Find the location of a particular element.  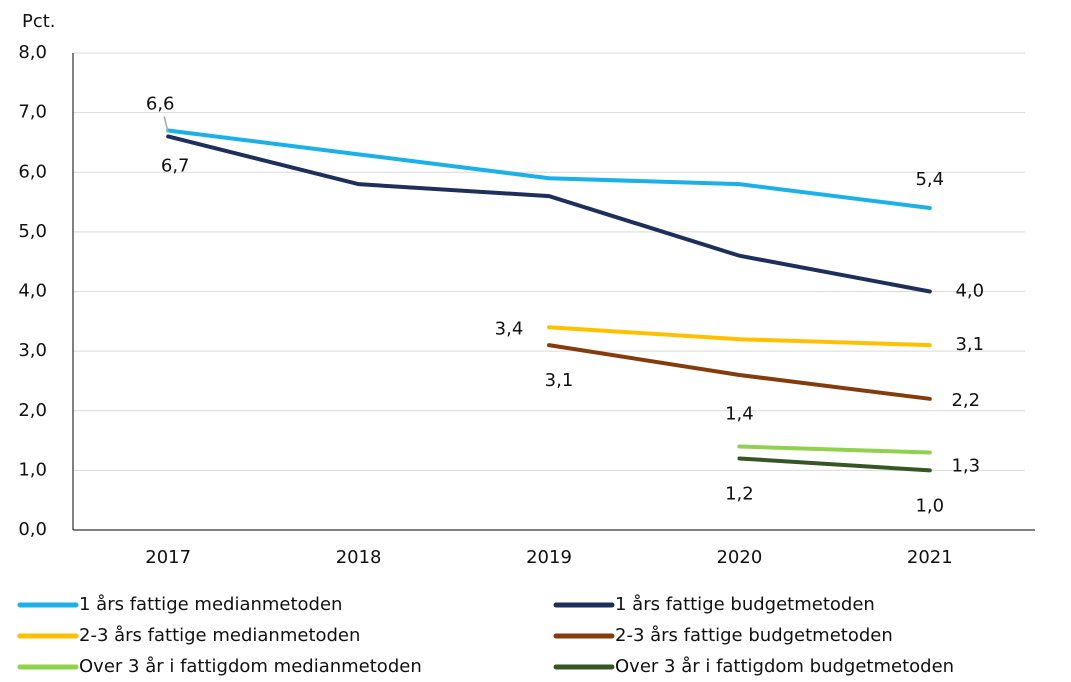

legend-label: 2-3 års fattige budgetmetoden is located at coordinates (754, 635).